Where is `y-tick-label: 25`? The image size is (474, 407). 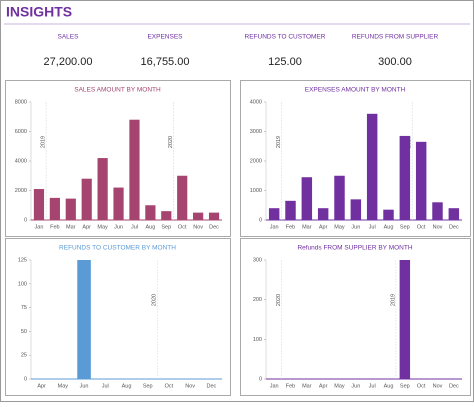
y-tick-label: 25 is located at coordinates (24, 356).